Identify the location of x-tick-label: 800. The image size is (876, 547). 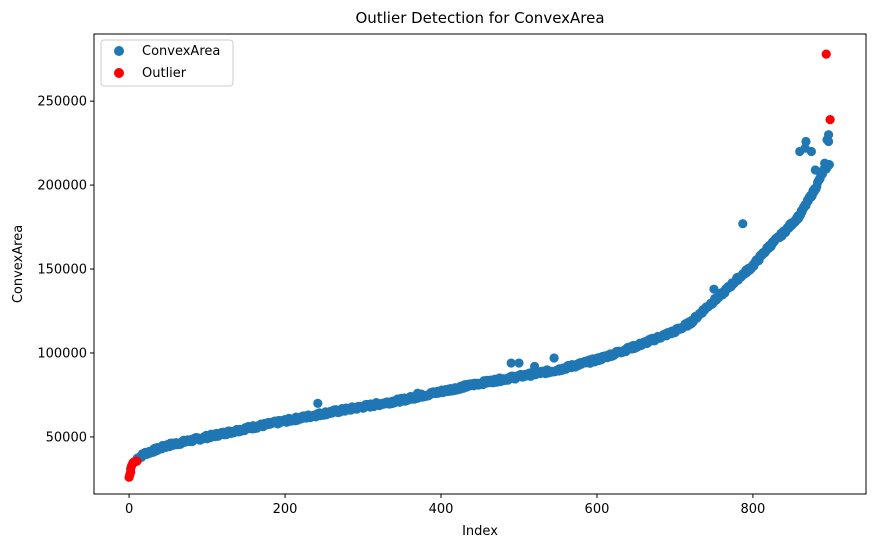
(753, 509).